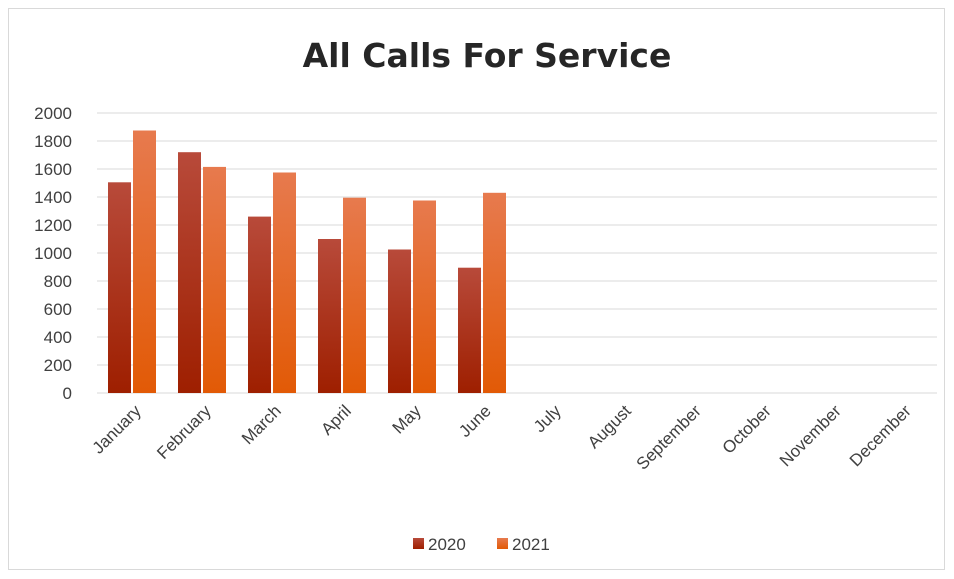  What do you see at coordinates (335, 419) in the screenshot?
I see `x-tick-label: April` at bounding box center [335, 419].